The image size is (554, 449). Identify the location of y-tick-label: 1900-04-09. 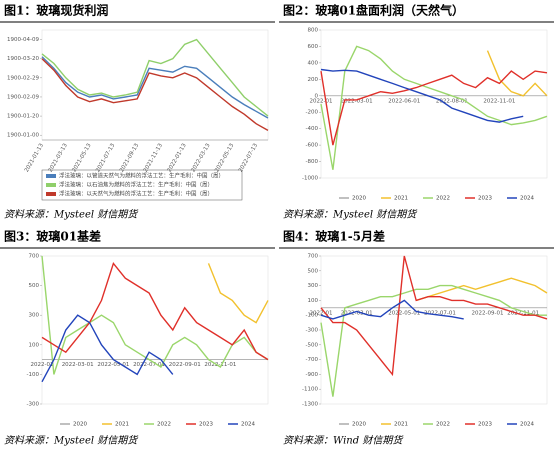
(23, 40).